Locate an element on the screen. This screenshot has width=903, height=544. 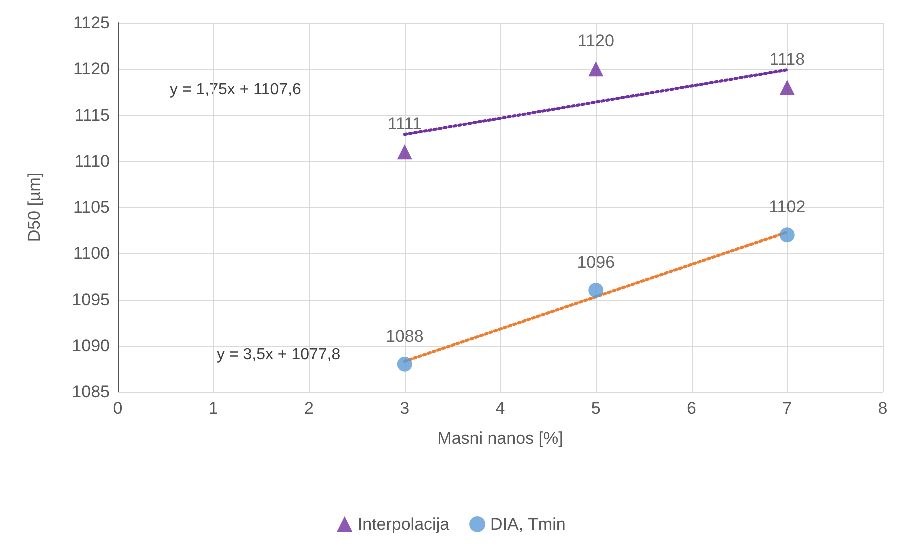
legend-label: Interpolacija is located at coordinates (404, 524).